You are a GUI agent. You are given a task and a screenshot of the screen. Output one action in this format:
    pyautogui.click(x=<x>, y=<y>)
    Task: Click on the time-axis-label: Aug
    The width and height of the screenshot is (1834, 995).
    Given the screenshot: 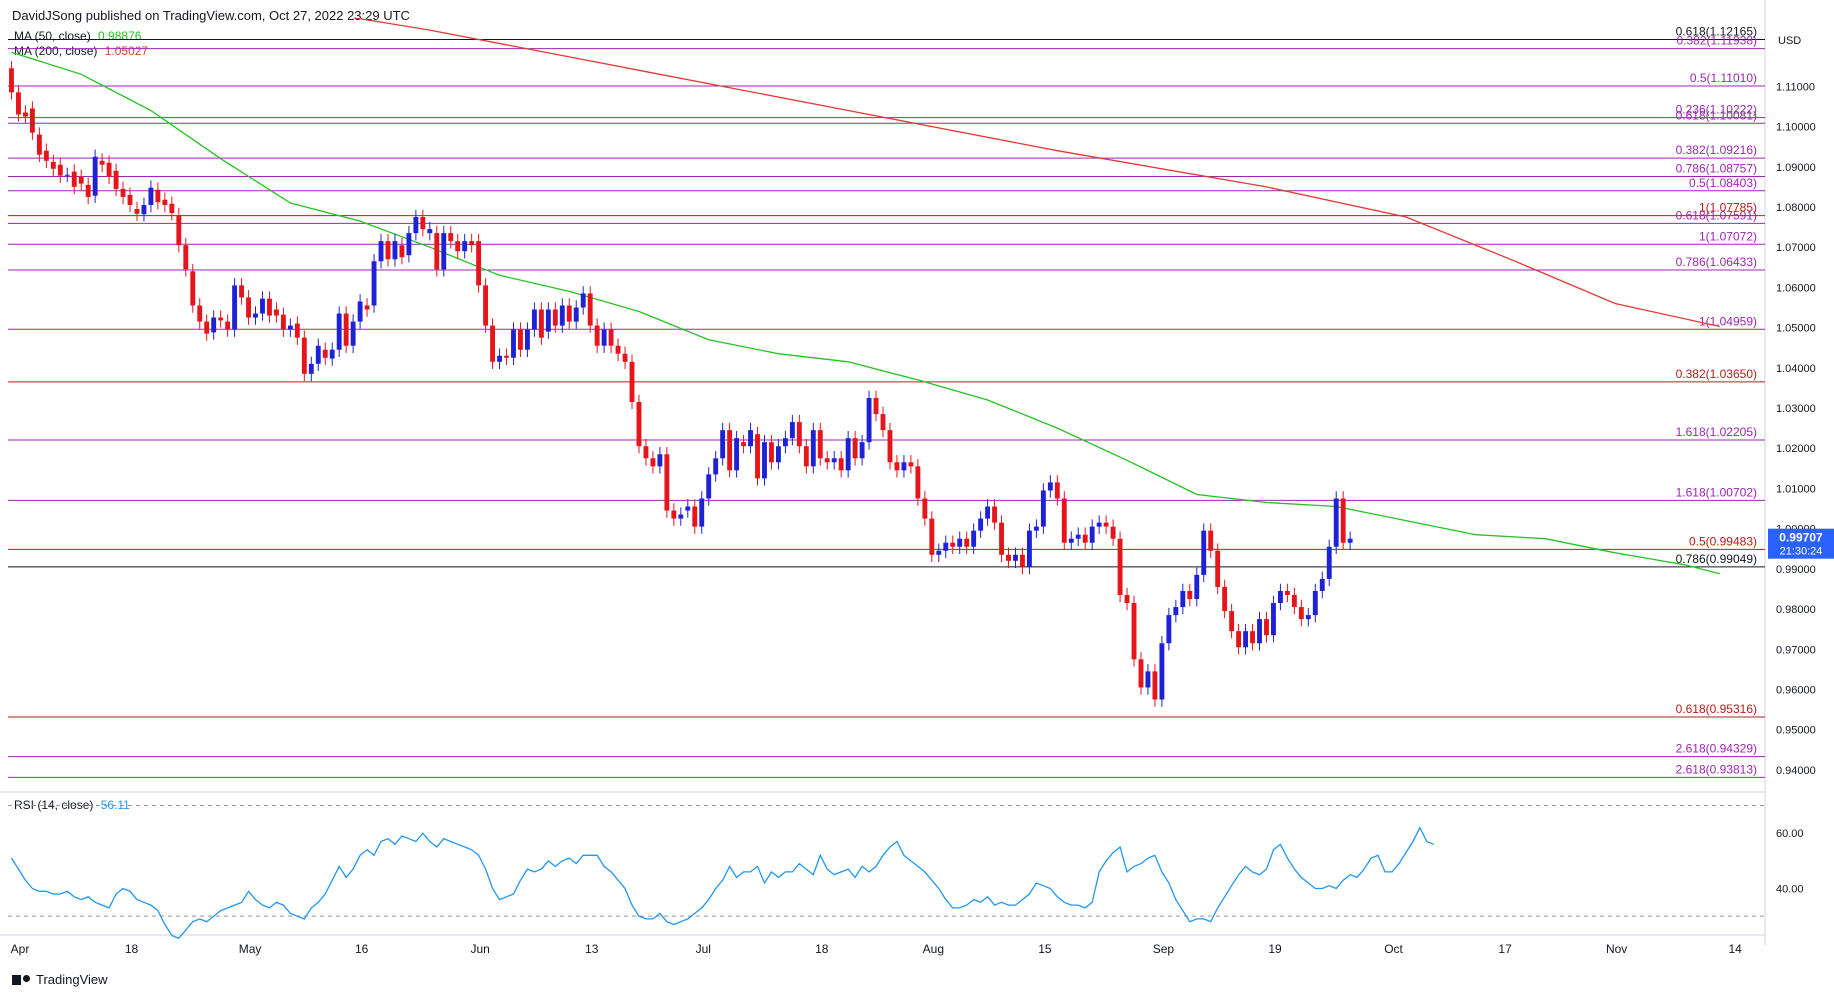 What is the action you would take?
    pyautogui.click(x=933, y=949)
    